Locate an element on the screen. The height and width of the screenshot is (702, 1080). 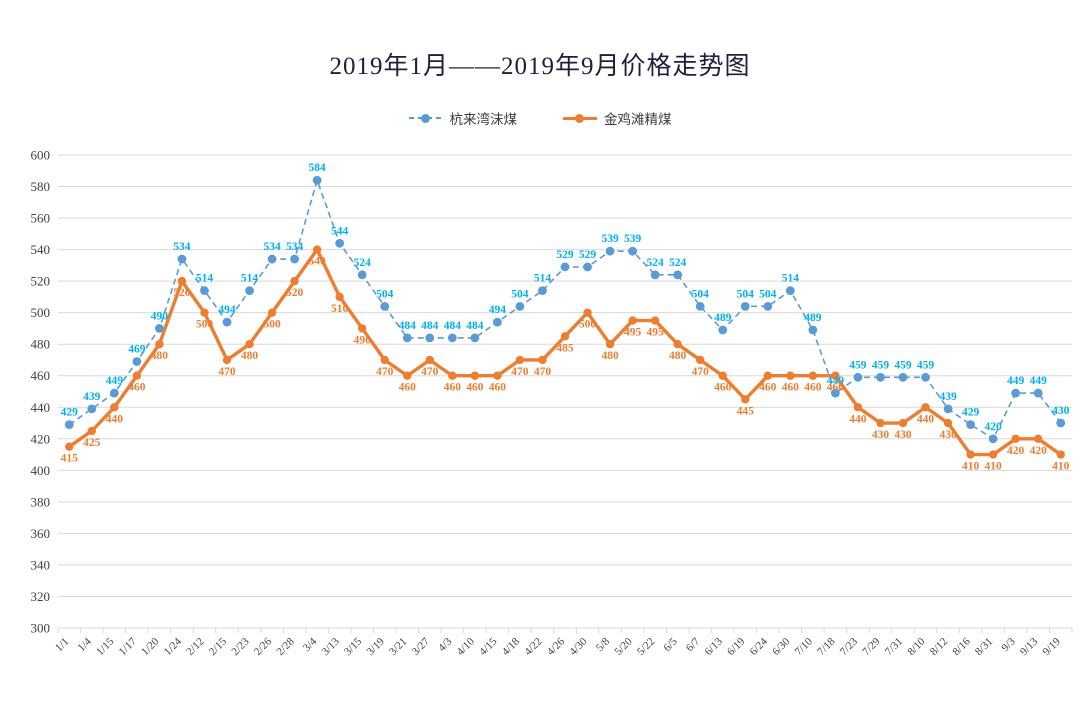
x-tick-label: 9/13 is located at coordinates (1029, 646).